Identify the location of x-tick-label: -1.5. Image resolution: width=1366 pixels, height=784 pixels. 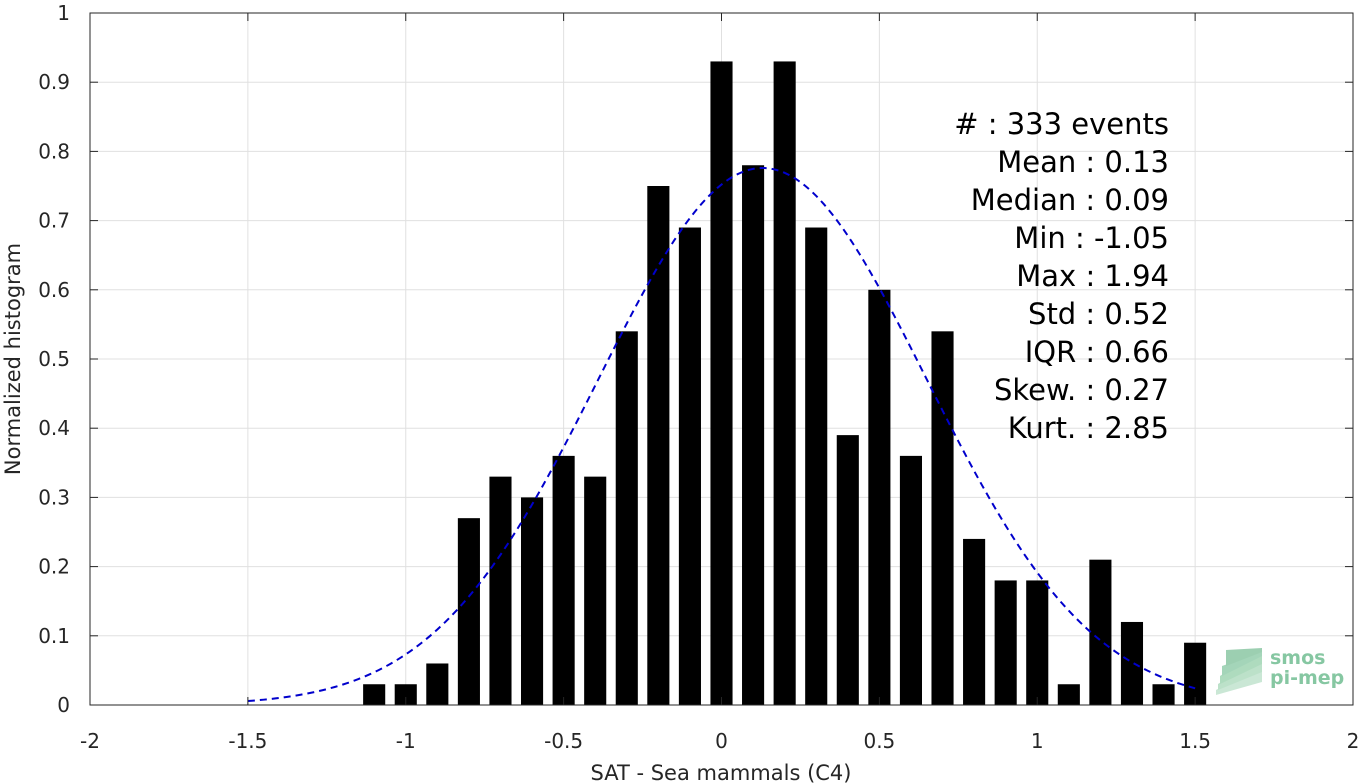
(247, 741).